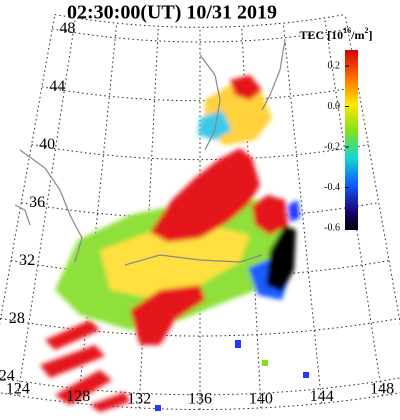  What do you see at coordinates (17, 318) in the screenshot?
I see `lat-label: 28` at bounding box center [17, 318].